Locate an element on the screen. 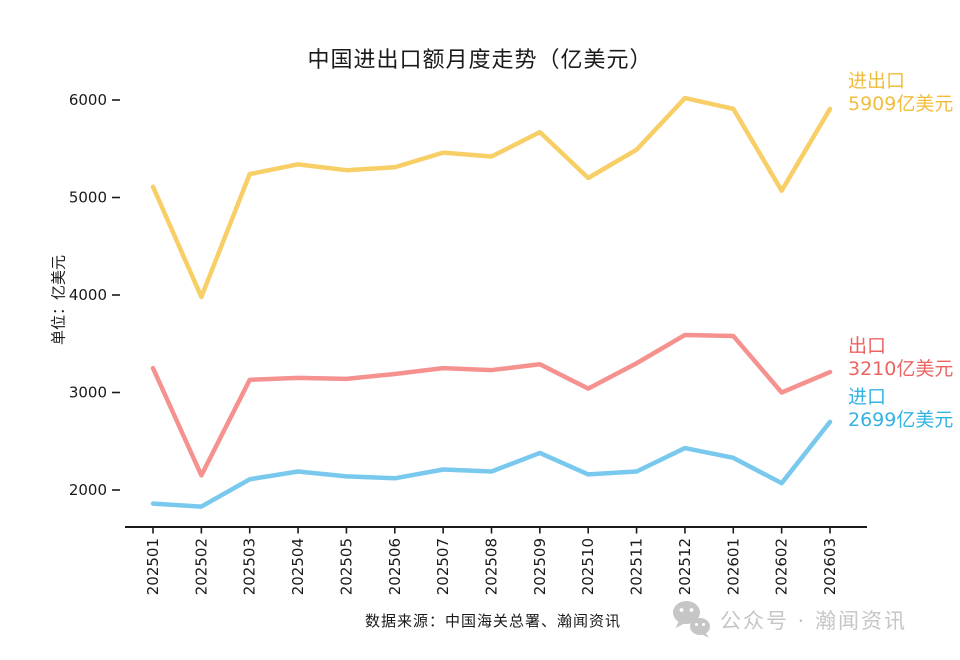  series-label-total: 进出口 5909亿美元 is located at coordinates (900, 93).